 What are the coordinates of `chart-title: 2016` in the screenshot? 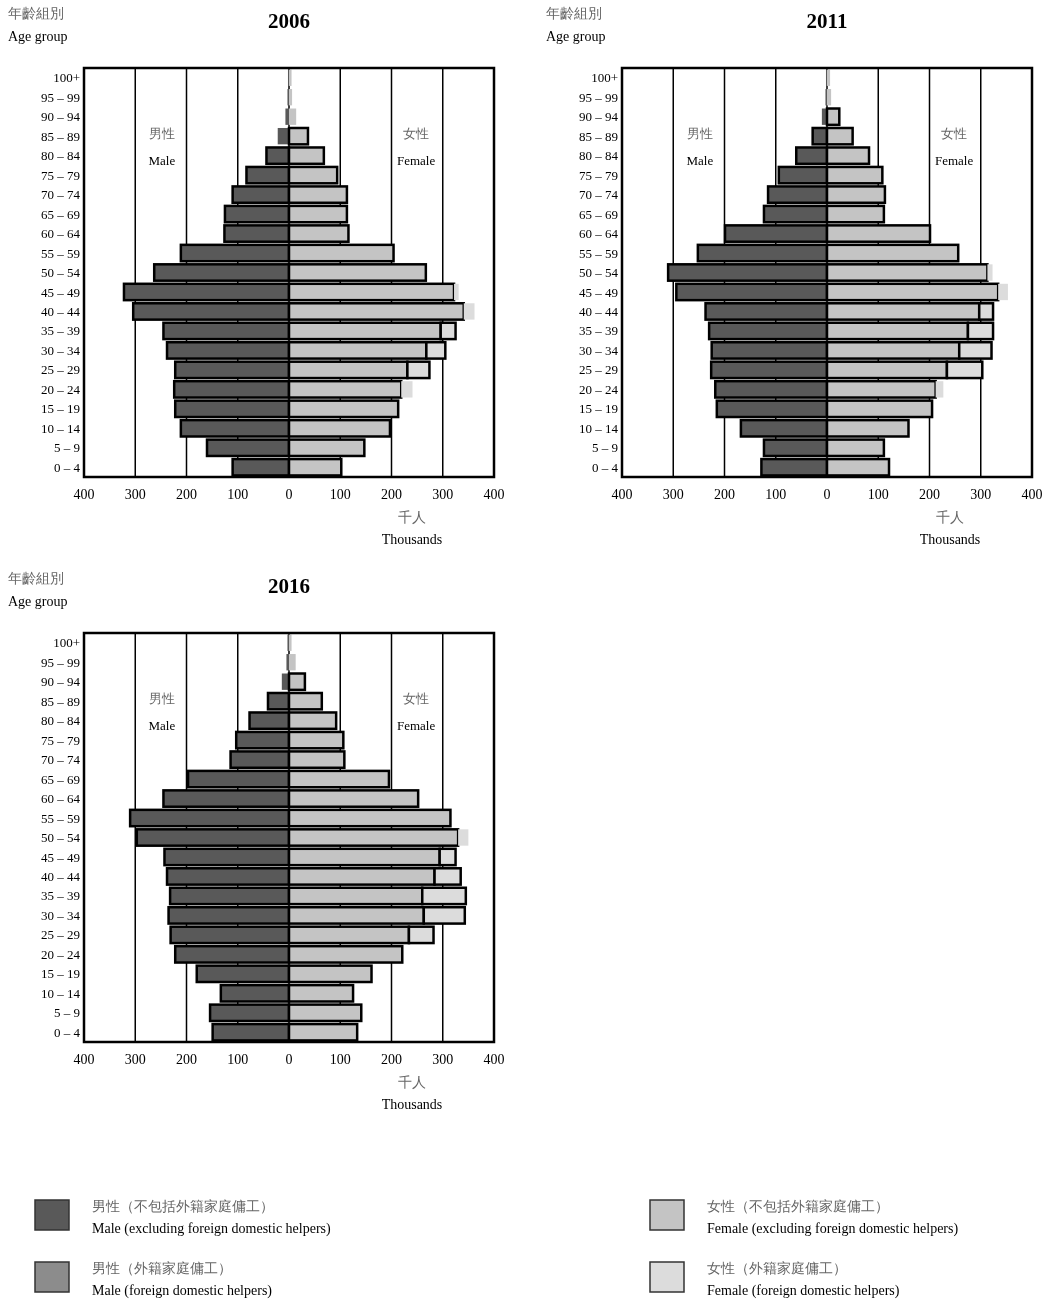 It's located at (289, 586).